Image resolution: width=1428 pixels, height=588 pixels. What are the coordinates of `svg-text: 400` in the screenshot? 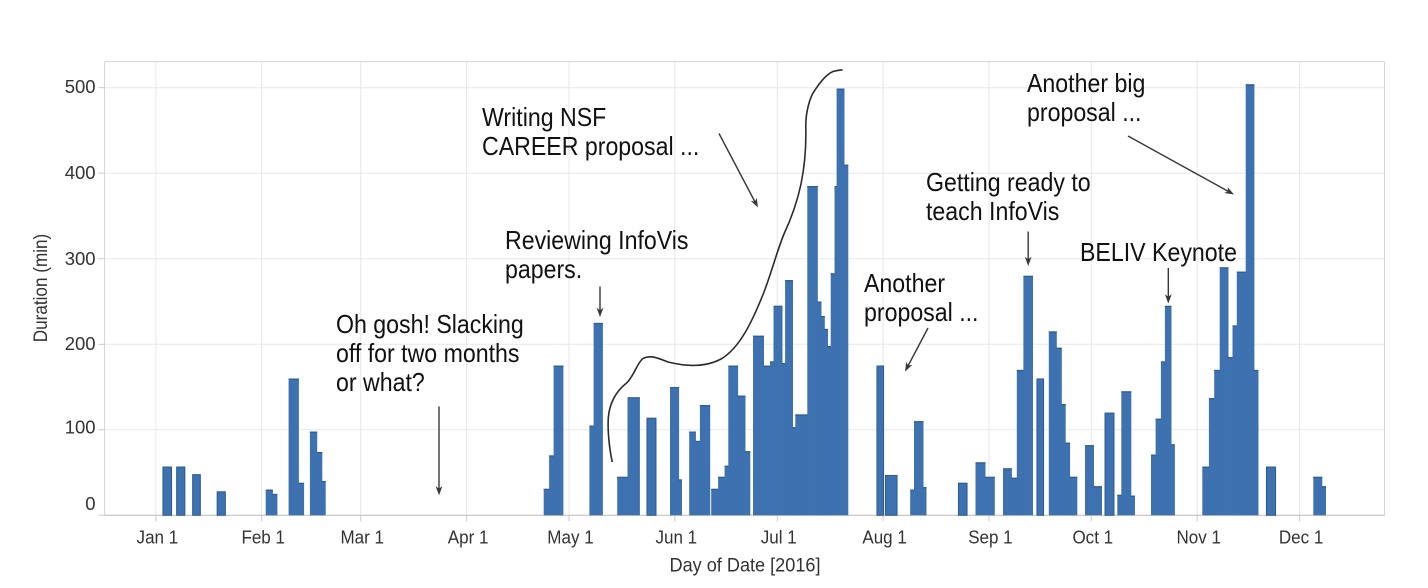 It's located at (80, 172).